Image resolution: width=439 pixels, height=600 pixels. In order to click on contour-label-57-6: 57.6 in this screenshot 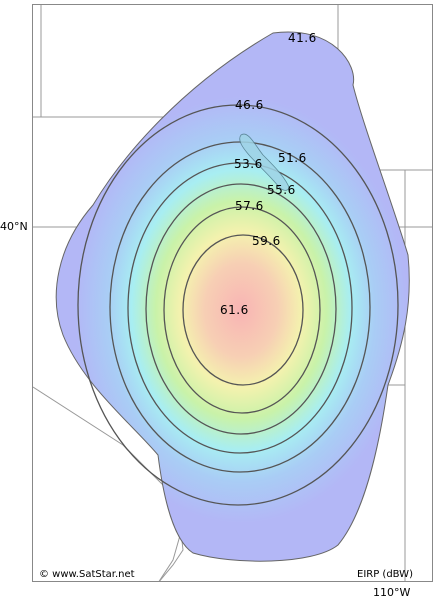, I will do `click(249, 206)`.